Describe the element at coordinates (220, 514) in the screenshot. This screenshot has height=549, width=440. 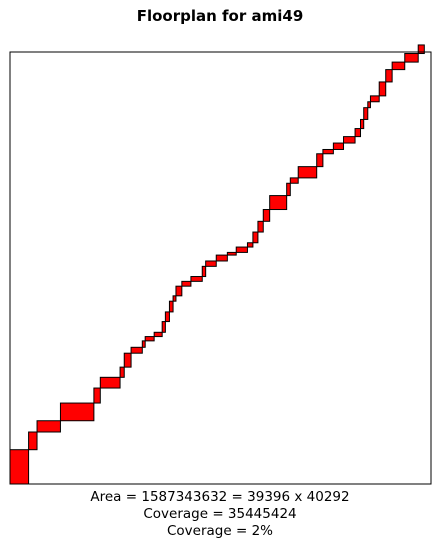
I see `coverage-caption: Coverage = 35445424` at that location.